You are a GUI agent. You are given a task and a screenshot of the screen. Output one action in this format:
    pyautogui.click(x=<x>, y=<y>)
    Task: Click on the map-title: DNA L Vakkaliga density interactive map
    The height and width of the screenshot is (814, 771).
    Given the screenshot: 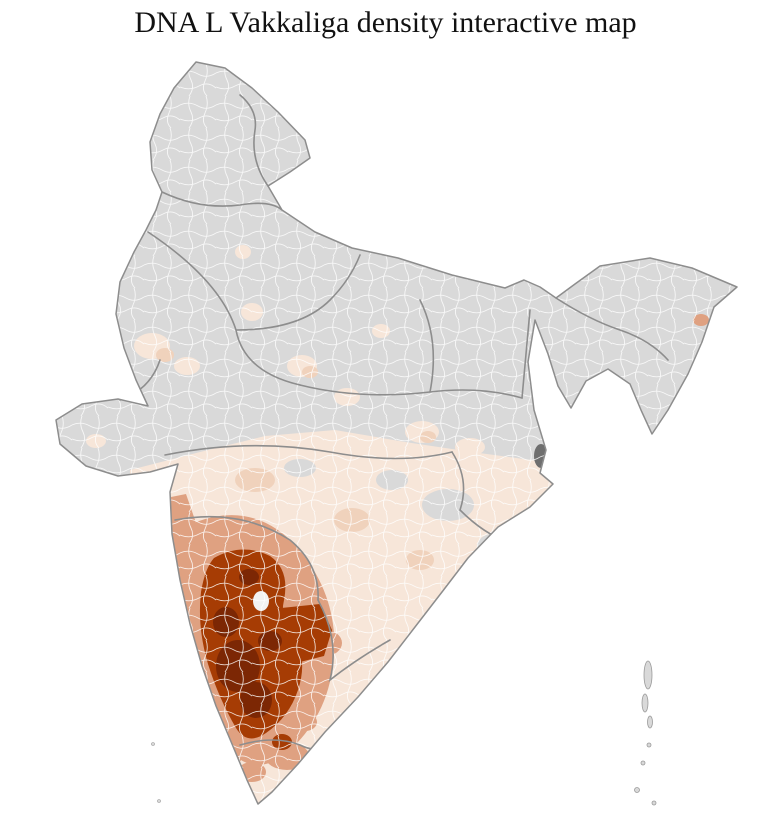 What is the action you would take?
    pyautogui.click(x=385, y=22)
    